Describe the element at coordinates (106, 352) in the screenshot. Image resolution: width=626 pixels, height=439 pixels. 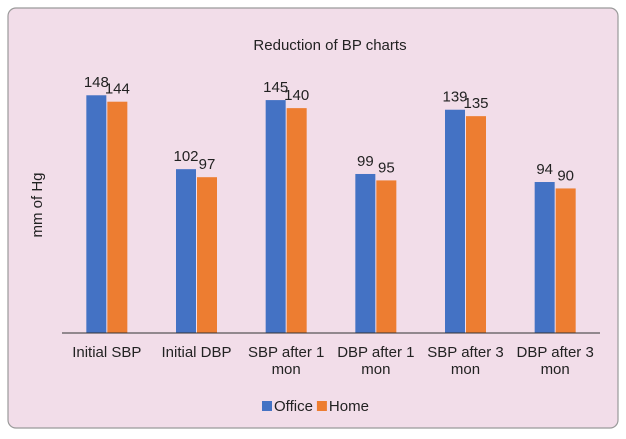
I see `x-tick-label: Initial SBP` at that location.